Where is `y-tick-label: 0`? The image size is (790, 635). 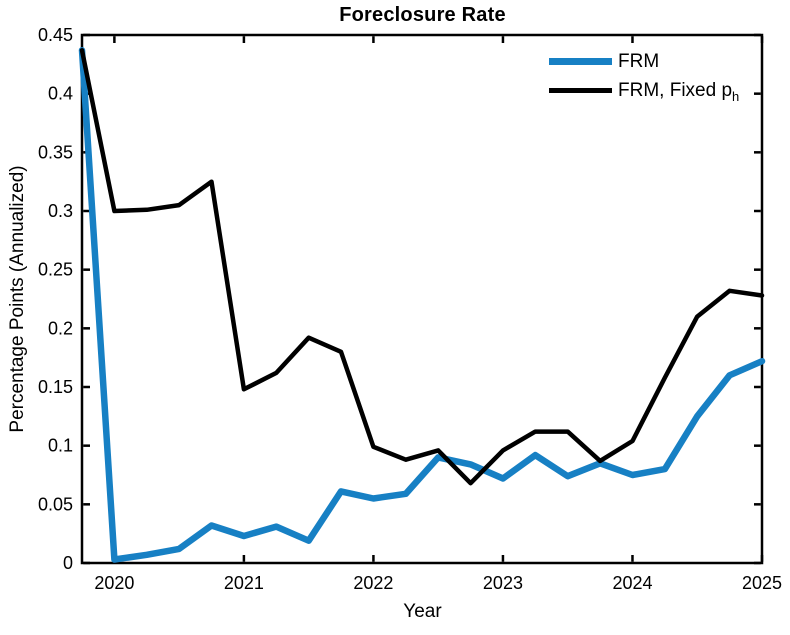
y-tick-label: 0 is located at coordinates (68, 563).